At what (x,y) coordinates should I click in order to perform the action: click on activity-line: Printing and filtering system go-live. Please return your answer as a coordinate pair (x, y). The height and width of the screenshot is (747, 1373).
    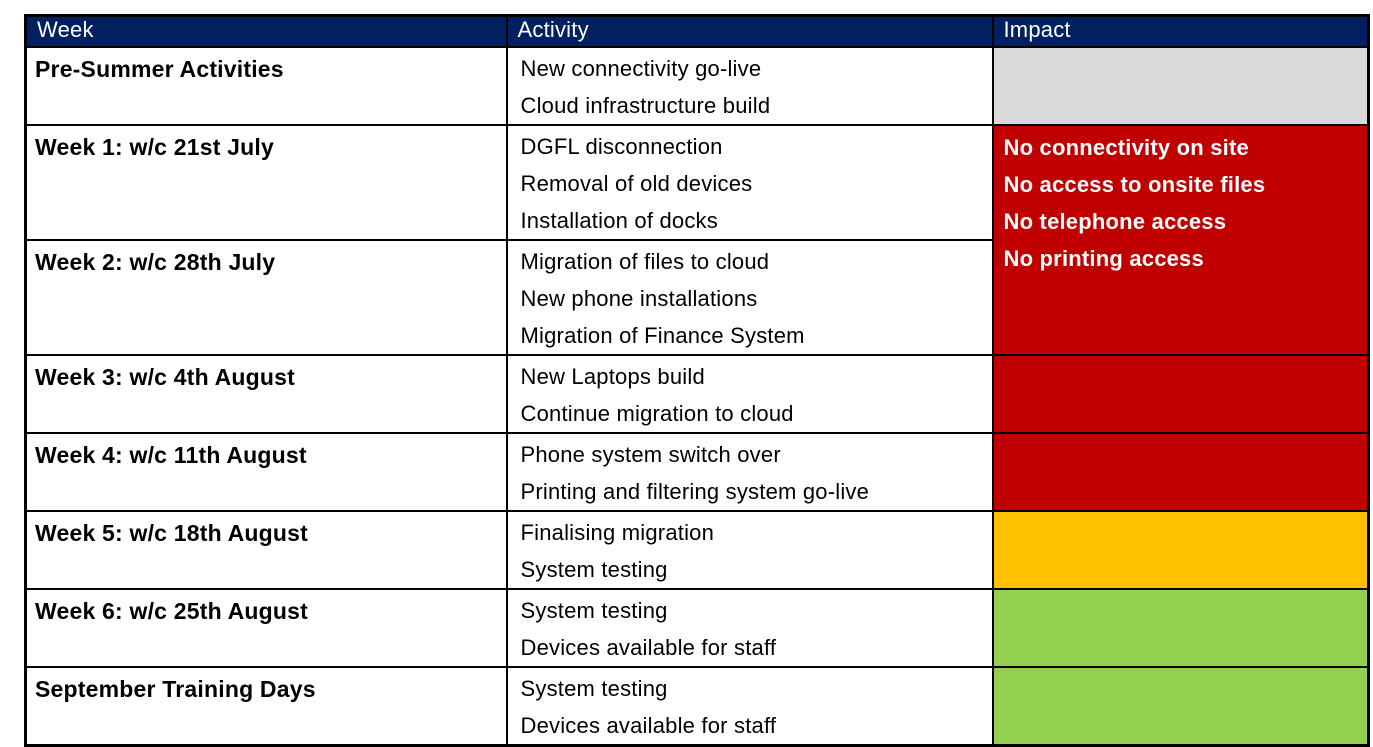
    Looking at the image, I should click on (695, 491).